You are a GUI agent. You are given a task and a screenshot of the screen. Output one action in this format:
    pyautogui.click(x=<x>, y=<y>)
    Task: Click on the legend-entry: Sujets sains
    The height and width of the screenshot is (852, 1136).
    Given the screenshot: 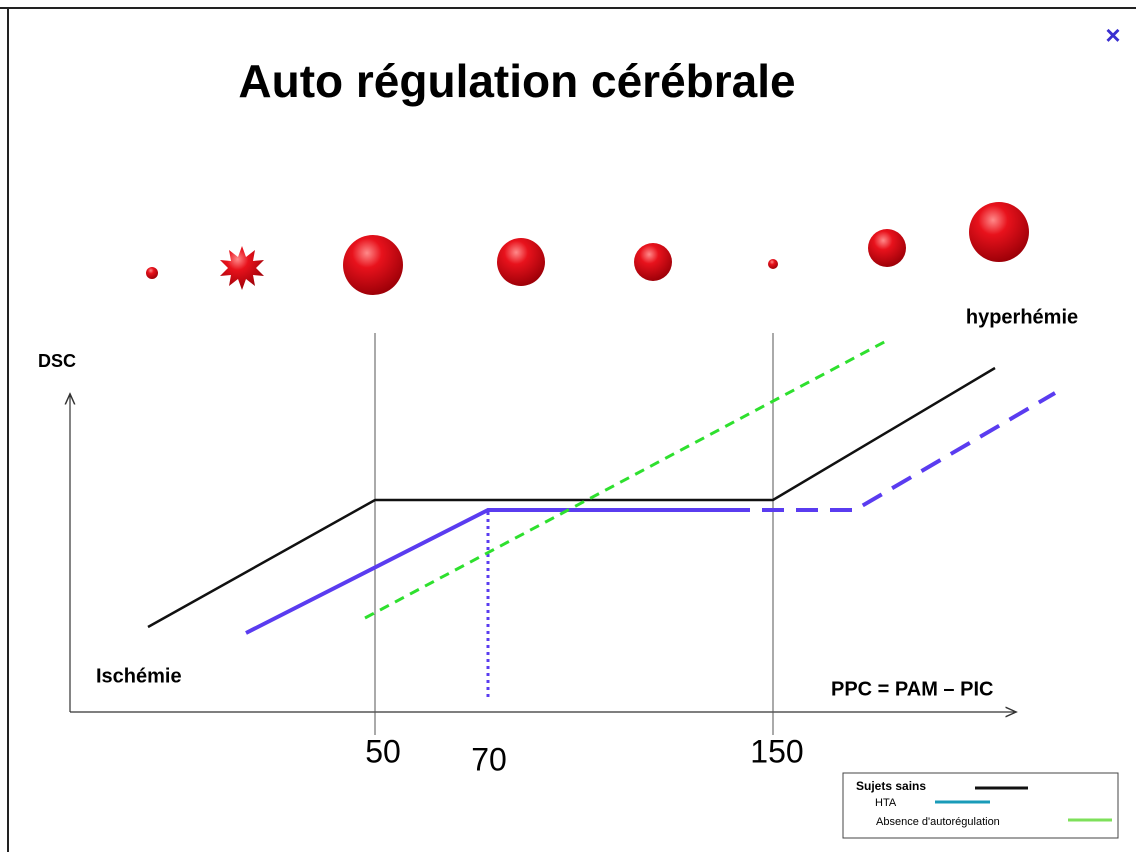 What is the action you would take?
    pyautogui.click(x=891, y=786)
    